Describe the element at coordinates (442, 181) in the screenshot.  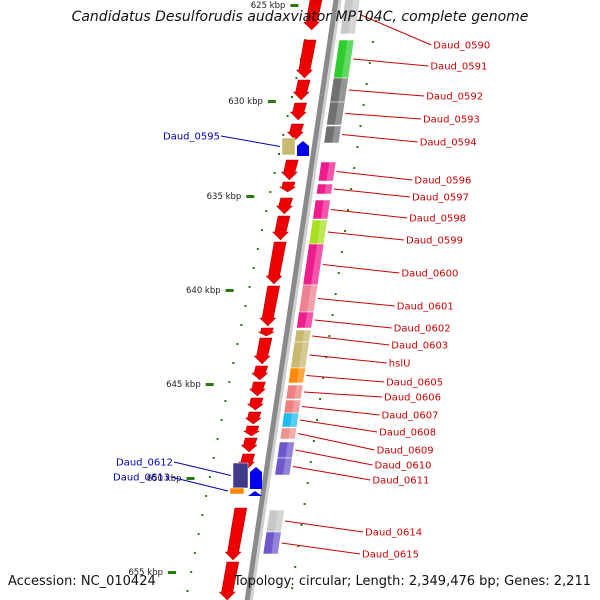
I see `gene-label: Daud_0596` at that location.